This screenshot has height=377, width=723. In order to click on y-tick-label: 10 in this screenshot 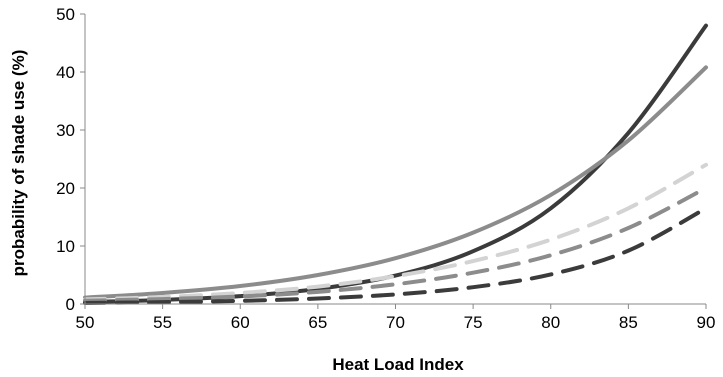, I will do `click(65, 246)`.